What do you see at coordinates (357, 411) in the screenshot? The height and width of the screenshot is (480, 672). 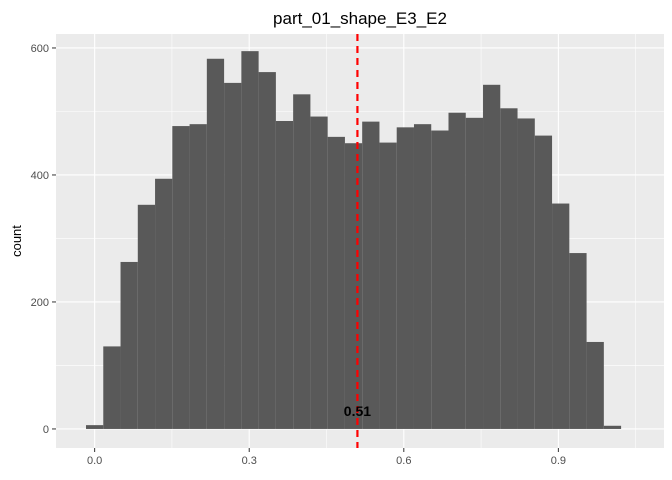 I see `reference-value-label: 0.51` at bounding box center [357, 411].